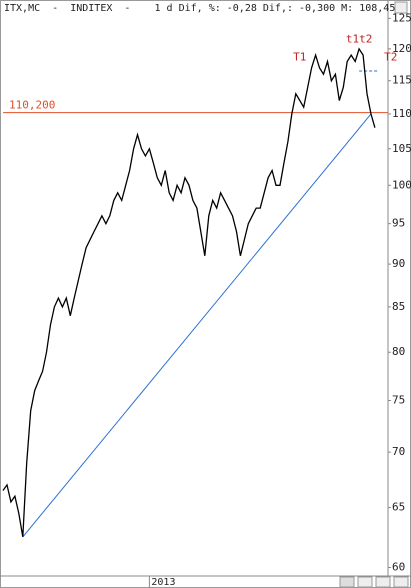 The image size is (411, 588). What do you see at coordinates (383, 582) in the screenshot?
I see `zoom-out-button` at bounding box center [383, 582].